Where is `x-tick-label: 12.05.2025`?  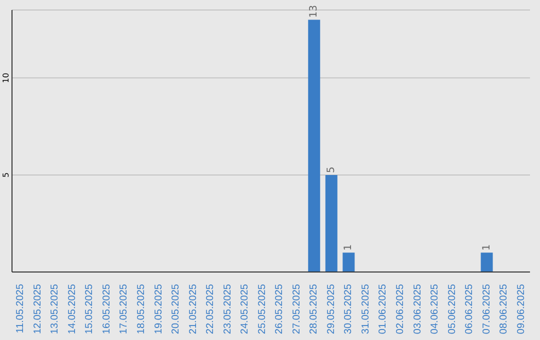
x-tick-label: 12.05.2025 is located at coordinates (38, 309).